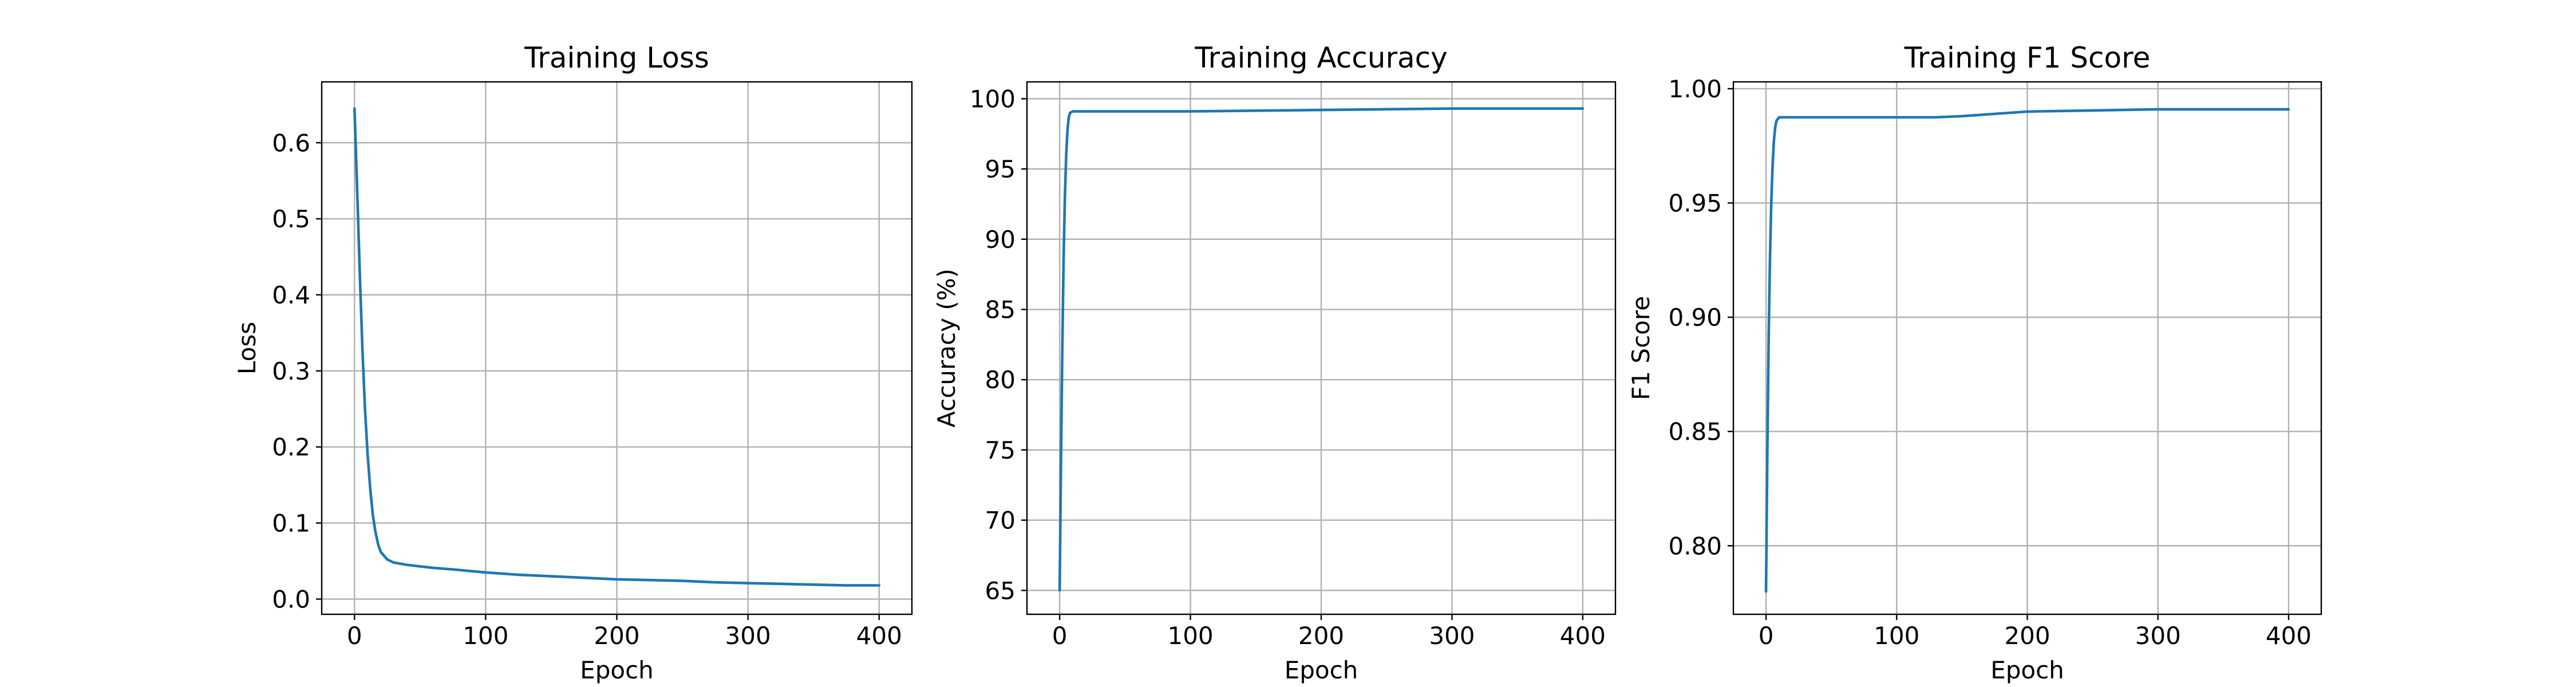 The image size is (2576, 687). What do you see at coordinates (1000, 521) in the screenshot?
I see `y-tick-label: 70` at bounding box center [1000, 521].